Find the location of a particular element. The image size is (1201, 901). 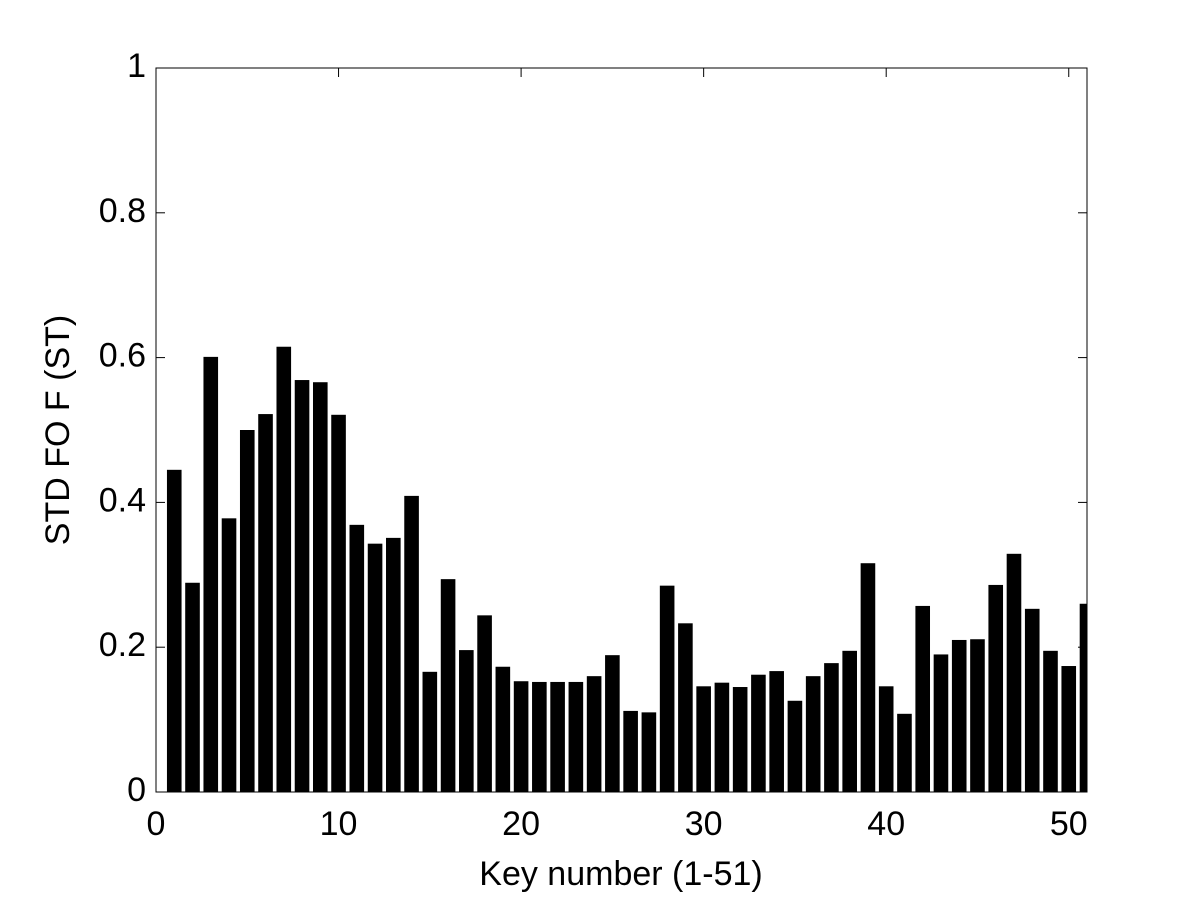

y-tick-label: 0.8 is located at coordinates (122, 211).